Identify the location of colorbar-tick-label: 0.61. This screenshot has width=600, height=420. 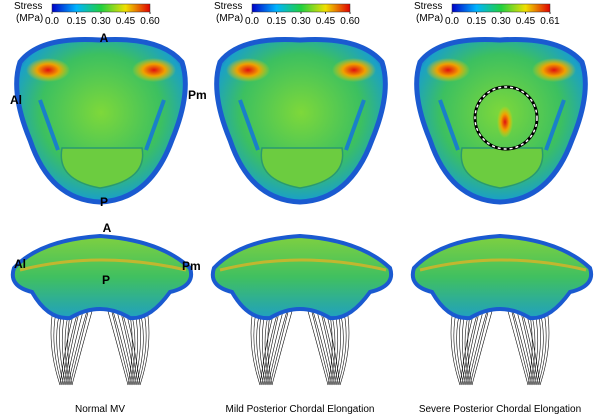
(550, 21).